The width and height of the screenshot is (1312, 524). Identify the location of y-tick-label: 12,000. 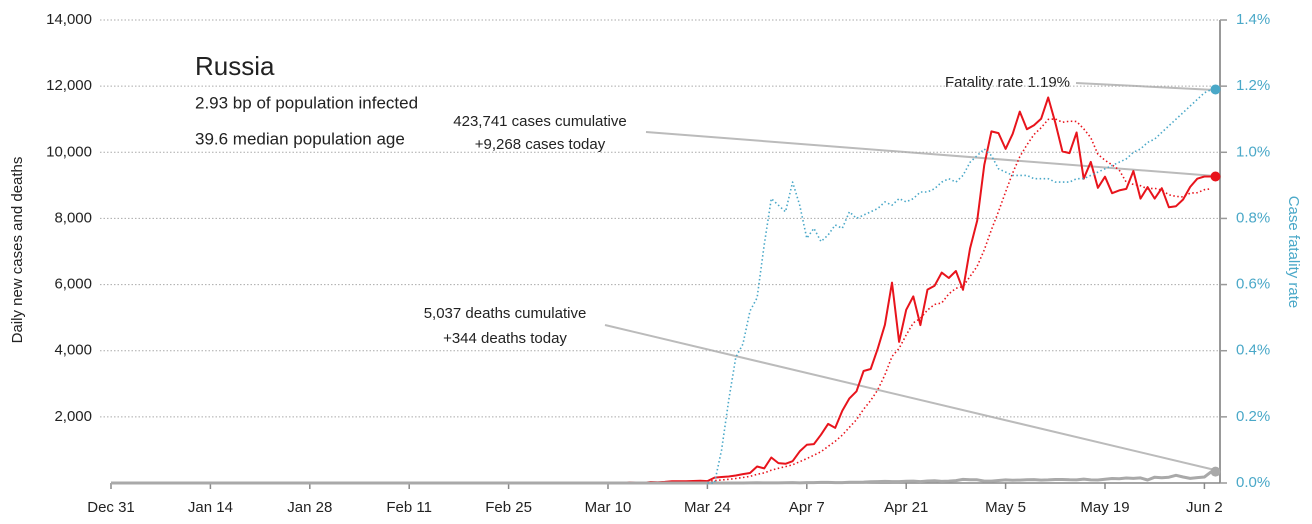
(69, 85).